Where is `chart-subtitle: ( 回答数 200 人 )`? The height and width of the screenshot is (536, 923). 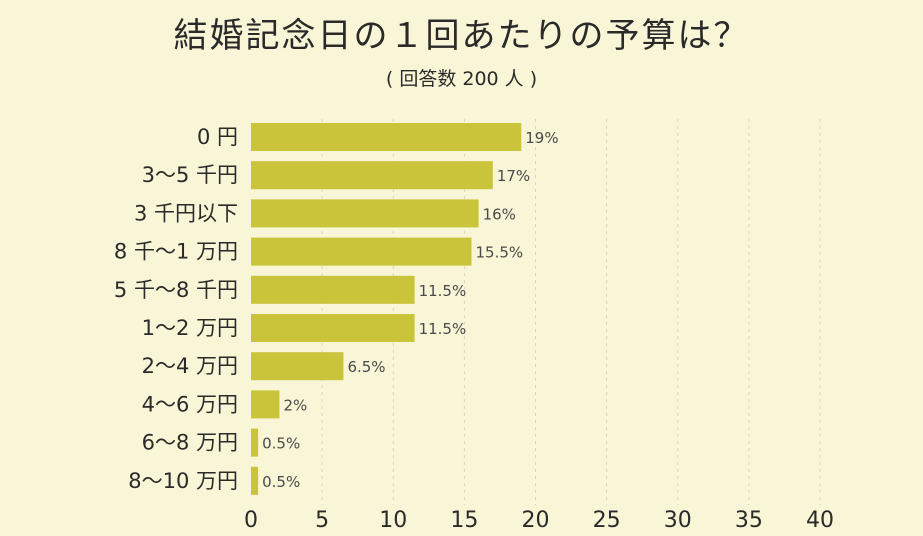 chart-subtitle: ( 回答数 200 人 ) is located at coordinates (461, 79).